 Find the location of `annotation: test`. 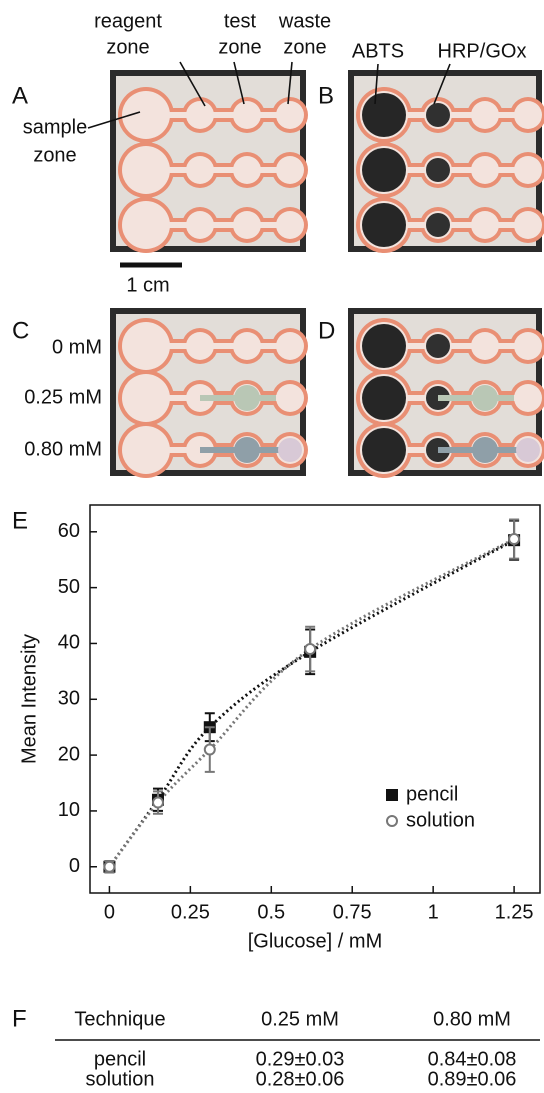

annotation: test is located at coordinates (240, 21).